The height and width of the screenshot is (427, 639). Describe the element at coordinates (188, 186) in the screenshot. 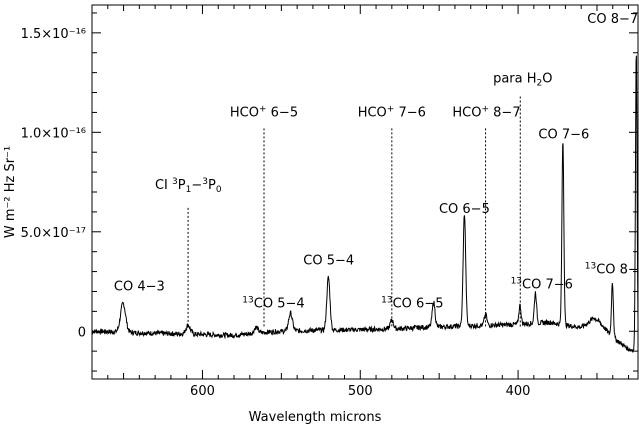

I see `line-annotation: CI 3P1​−3P0​` at that location.